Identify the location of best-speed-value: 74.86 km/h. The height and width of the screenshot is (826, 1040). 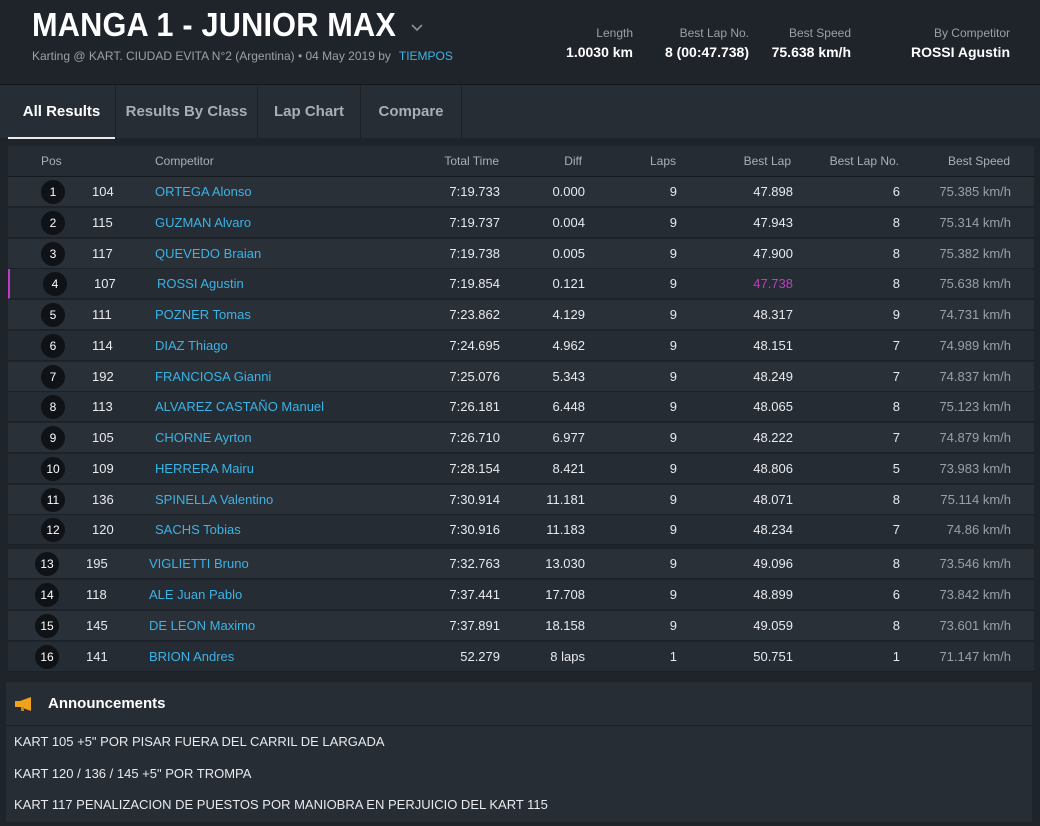
(978, 529).